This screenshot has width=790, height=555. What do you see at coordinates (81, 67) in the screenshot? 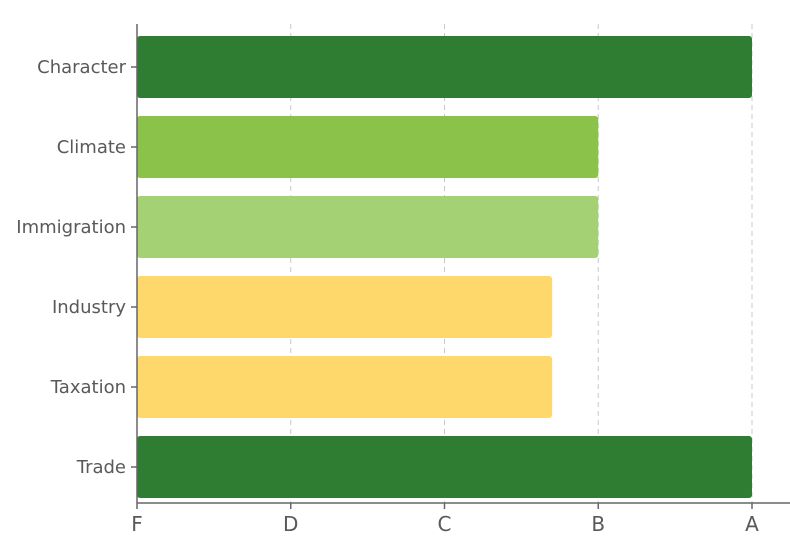
I see `y-tick-label-character: Character` at bounding box center [81, 67].